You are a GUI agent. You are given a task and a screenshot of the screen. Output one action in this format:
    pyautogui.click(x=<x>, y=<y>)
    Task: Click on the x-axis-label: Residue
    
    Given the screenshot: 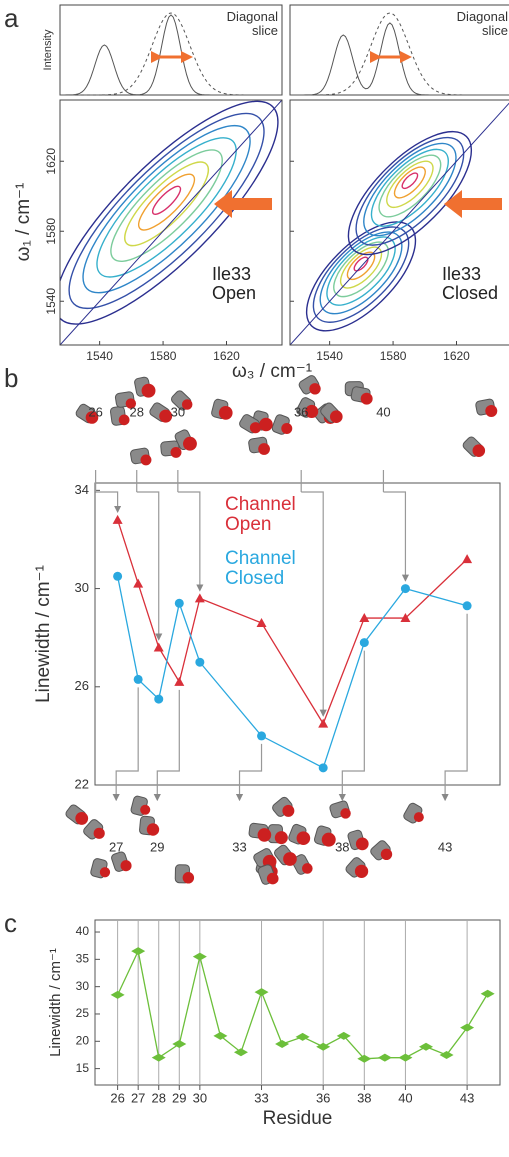 What is the action you would take?
    pyautogui.click(x=298, y=1118)
    